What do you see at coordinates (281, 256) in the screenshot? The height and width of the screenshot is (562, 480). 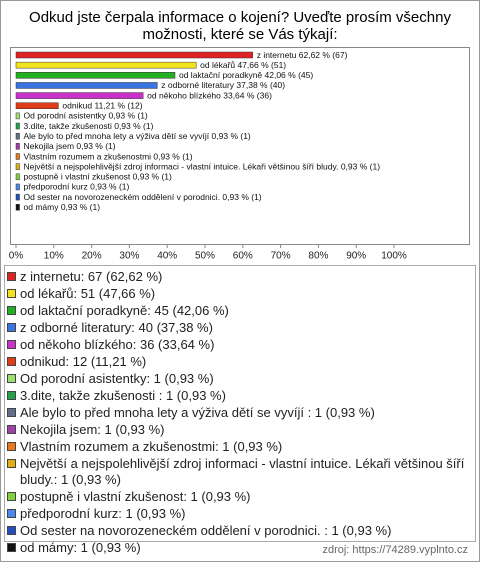 I see `x-tick-label: 70%` at bounding box center [281, 256].